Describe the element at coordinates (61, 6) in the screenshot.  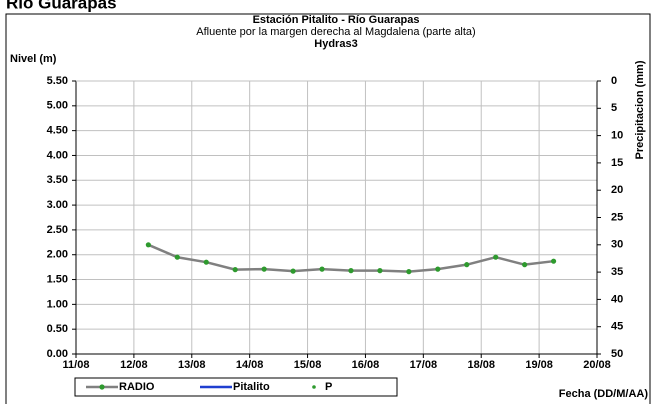
I see `page-title: Río Guarapas` at that location.